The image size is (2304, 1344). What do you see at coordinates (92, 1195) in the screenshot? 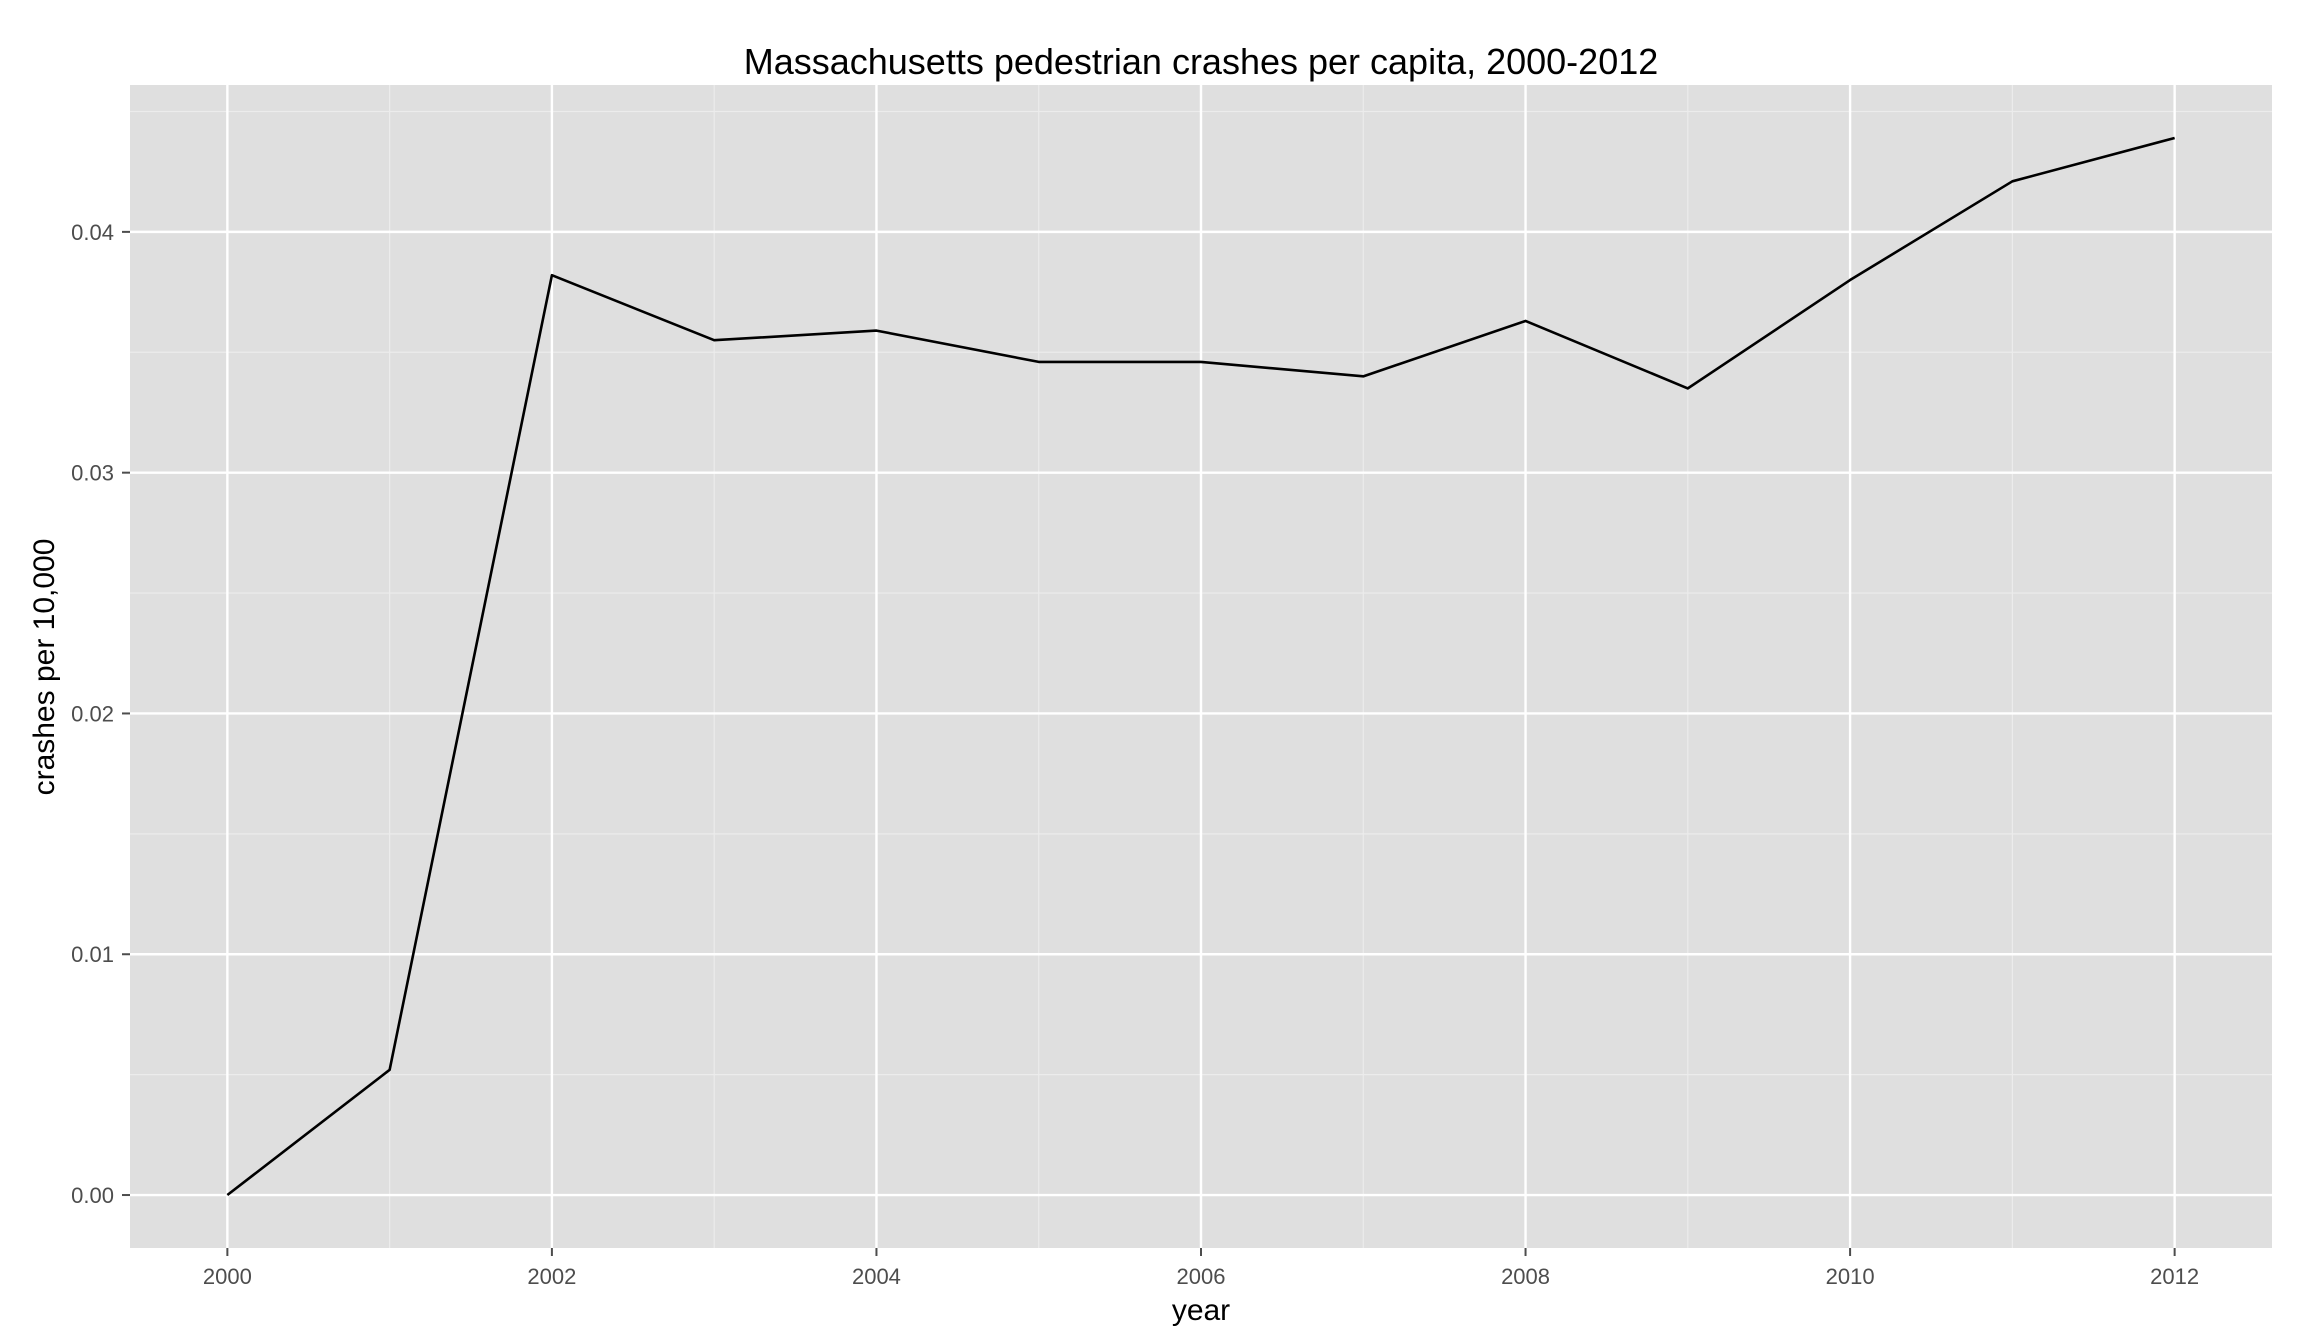
I see `y-tick-label: 0.00` at bounding box center [92, 1195].